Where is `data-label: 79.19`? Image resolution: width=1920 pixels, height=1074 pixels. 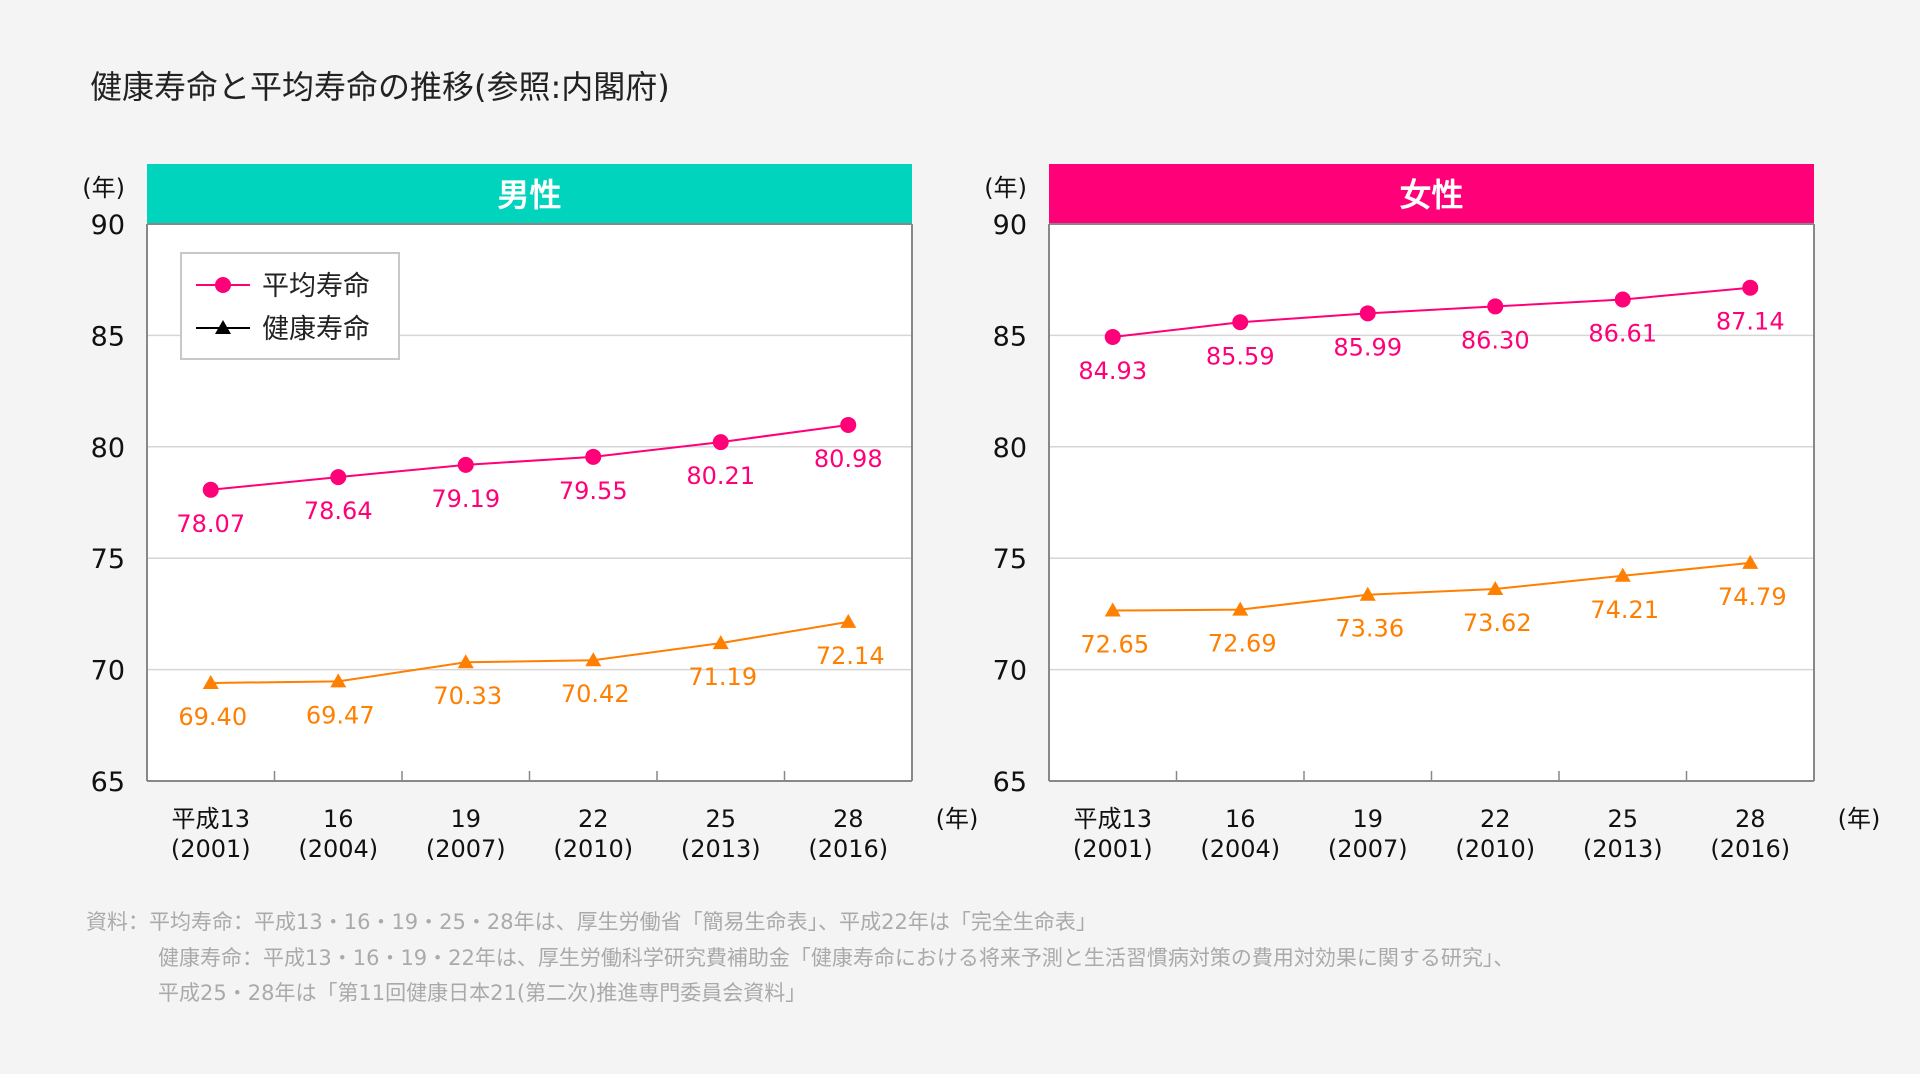 data-label: 79.19 is located at coordinates (465, 499).